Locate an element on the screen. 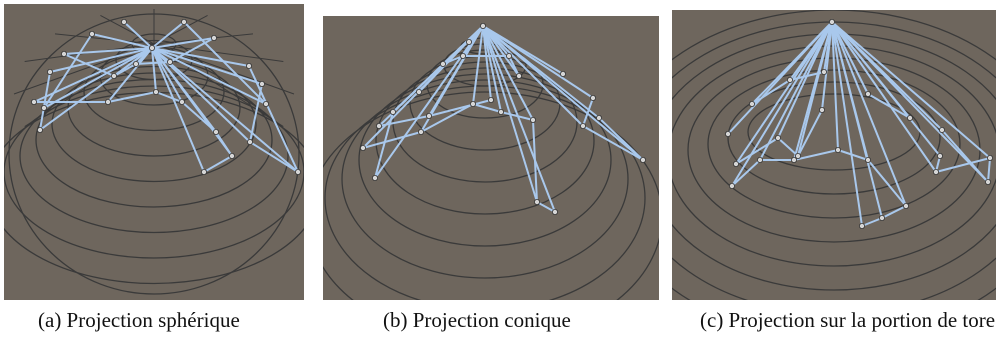 The image size is (996, 344). caption-a: (a) Projection sphérique is located at coordinates (139, 320).